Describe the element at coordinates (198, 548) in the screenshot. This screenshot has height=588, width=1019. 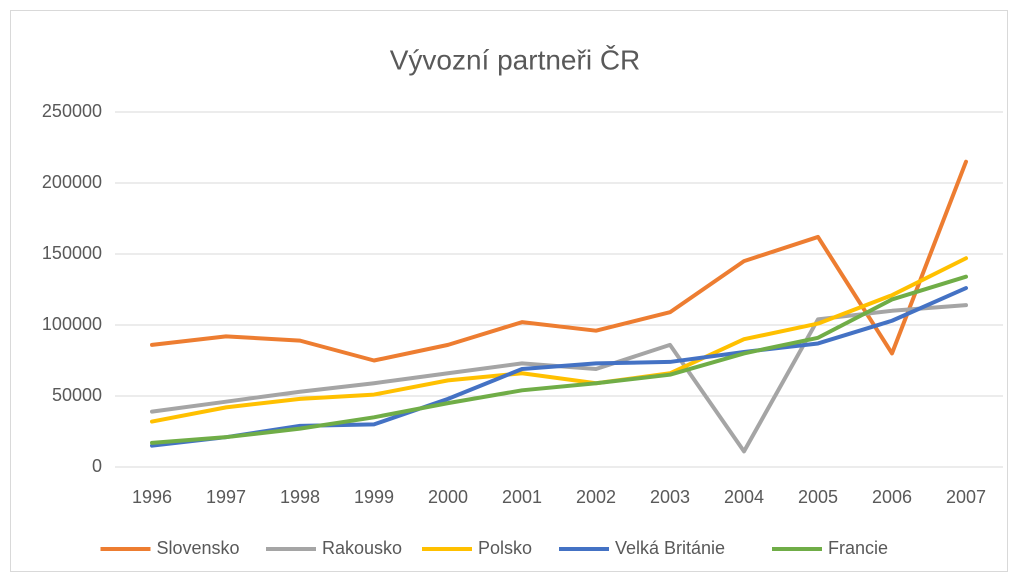
I see `legend-label: Slovensko` at that location.